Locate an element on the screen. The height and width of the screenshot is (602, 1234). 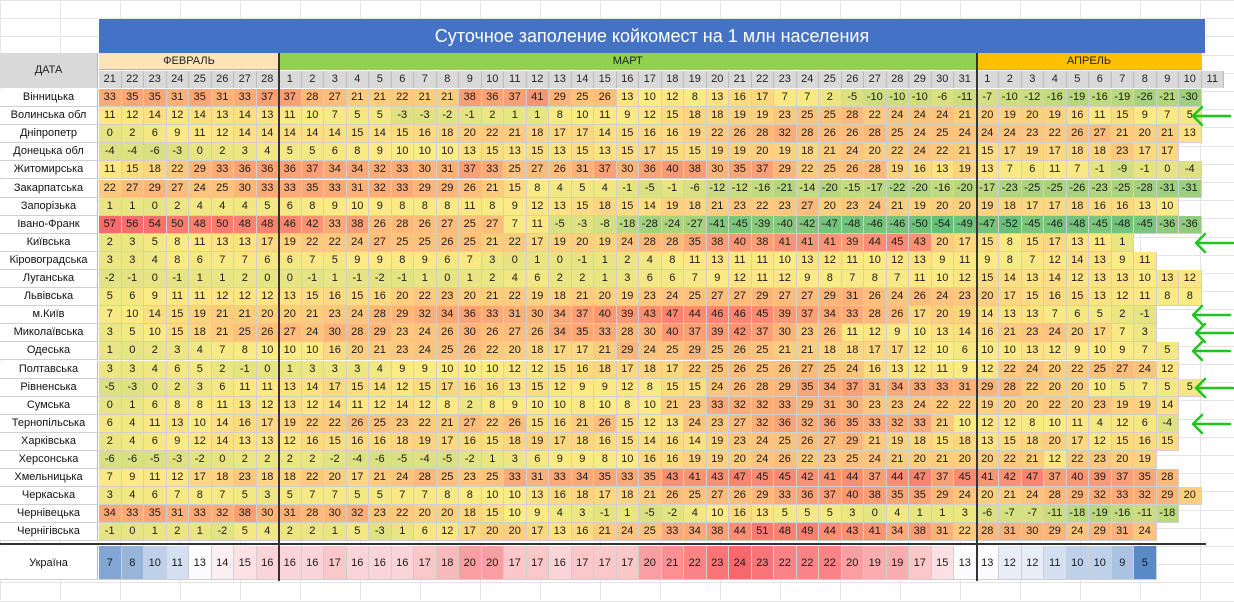
value-cell: 29 is located at coordinates (1077, 496).